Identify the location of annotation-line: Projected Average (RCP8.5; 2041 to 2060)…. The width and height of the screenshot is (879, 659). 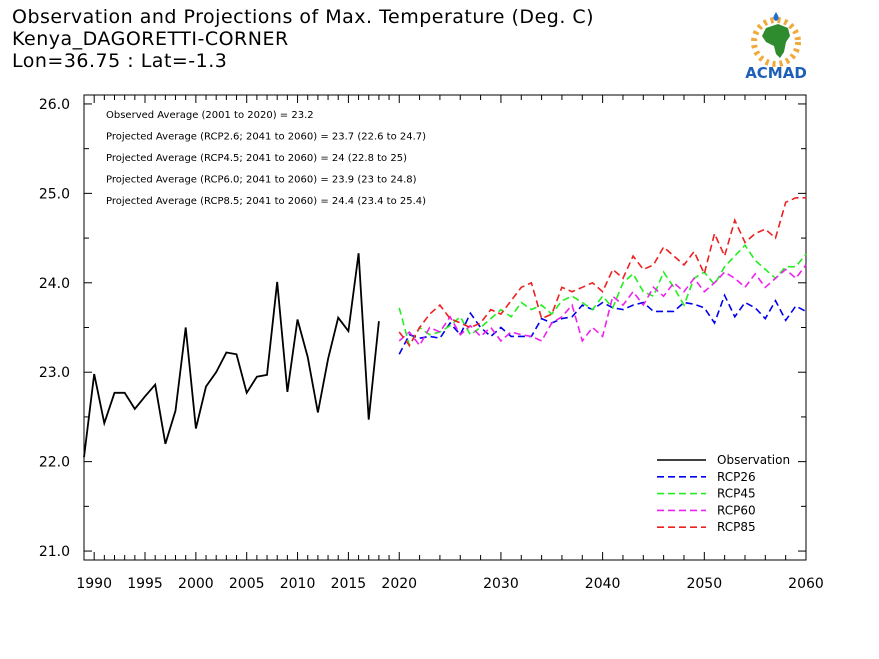
(266, 201).